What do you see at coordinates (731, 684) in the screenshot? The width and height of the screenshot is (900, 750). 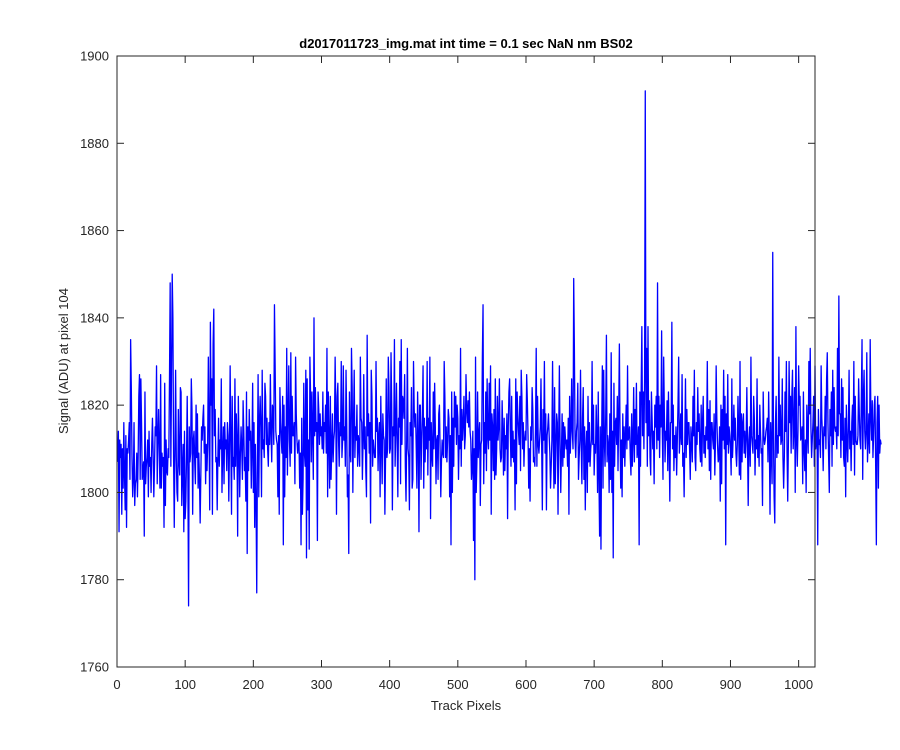 I see `x-tick-label: 900` at bounding box center [731, 684].